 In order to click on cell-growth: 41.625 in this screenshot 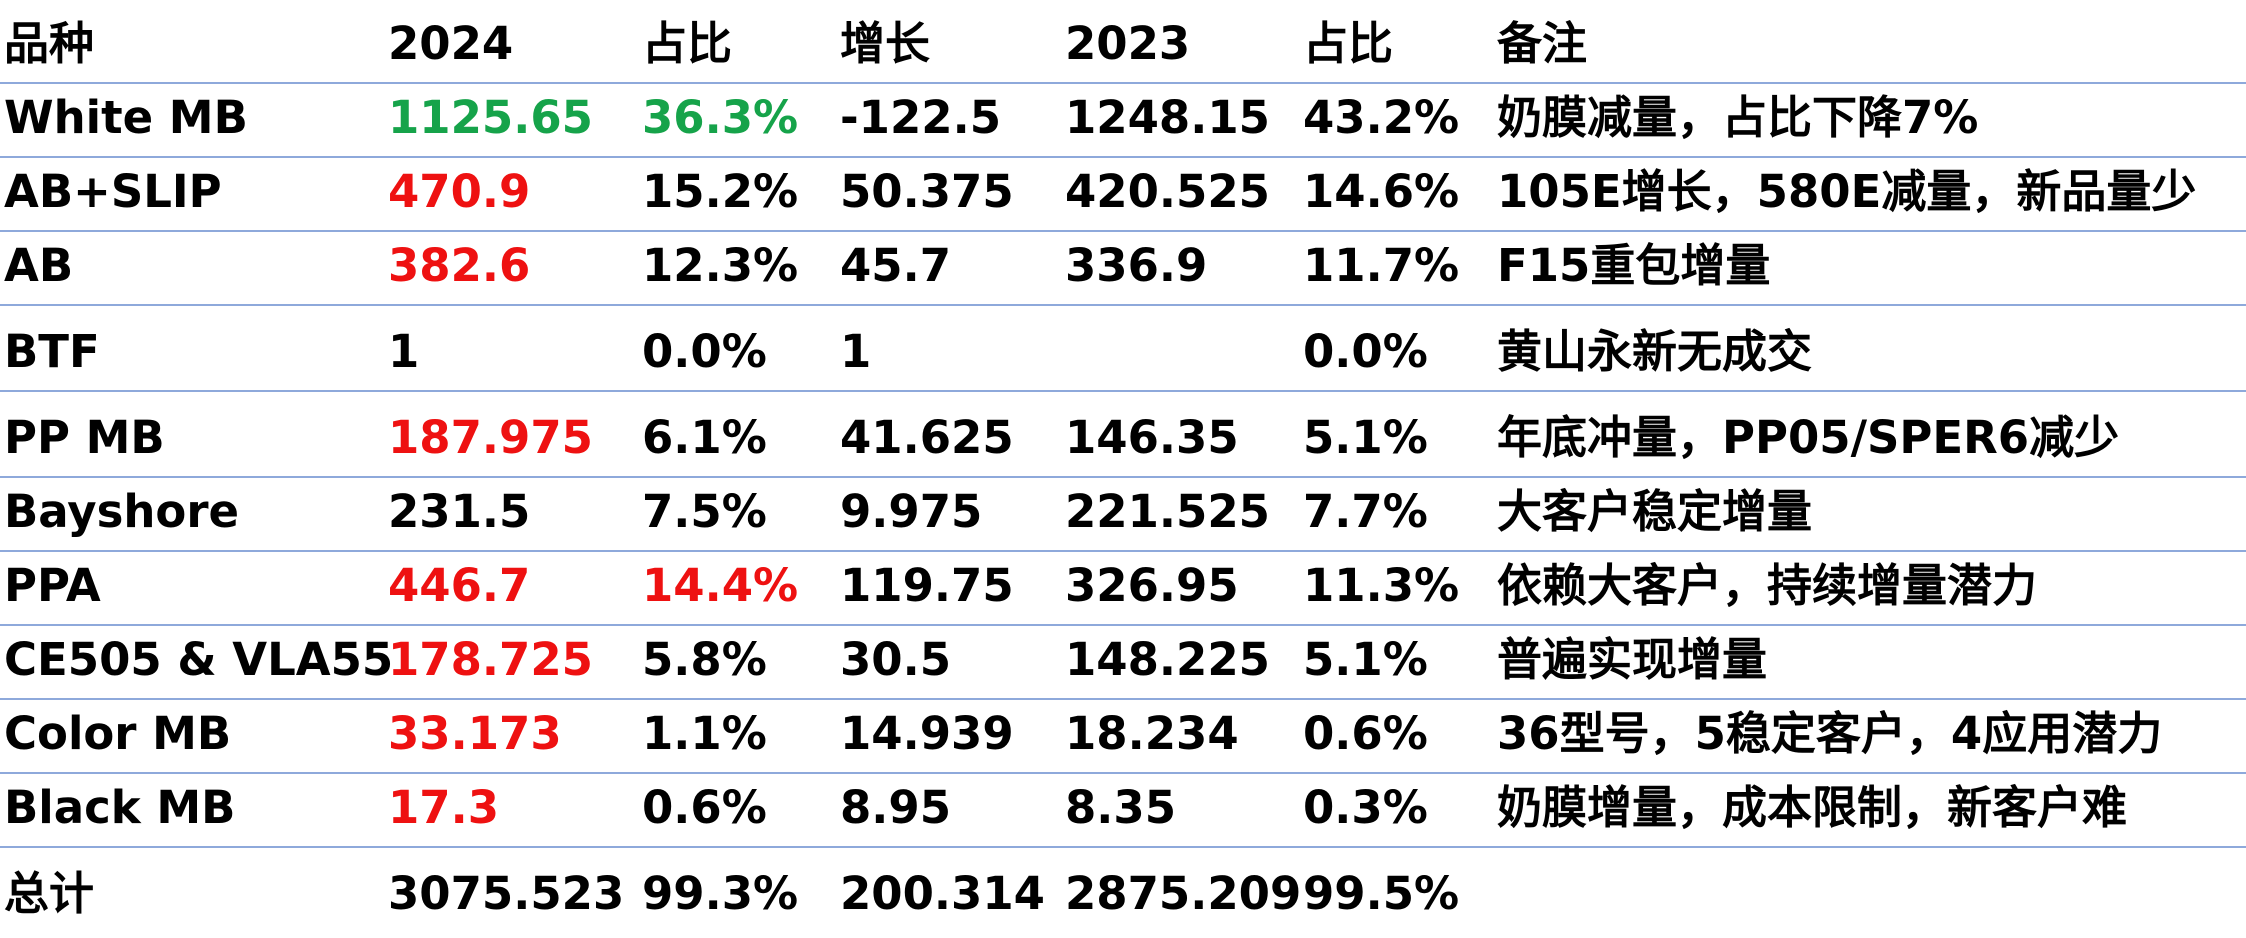, I will do `click(927, 437)`.